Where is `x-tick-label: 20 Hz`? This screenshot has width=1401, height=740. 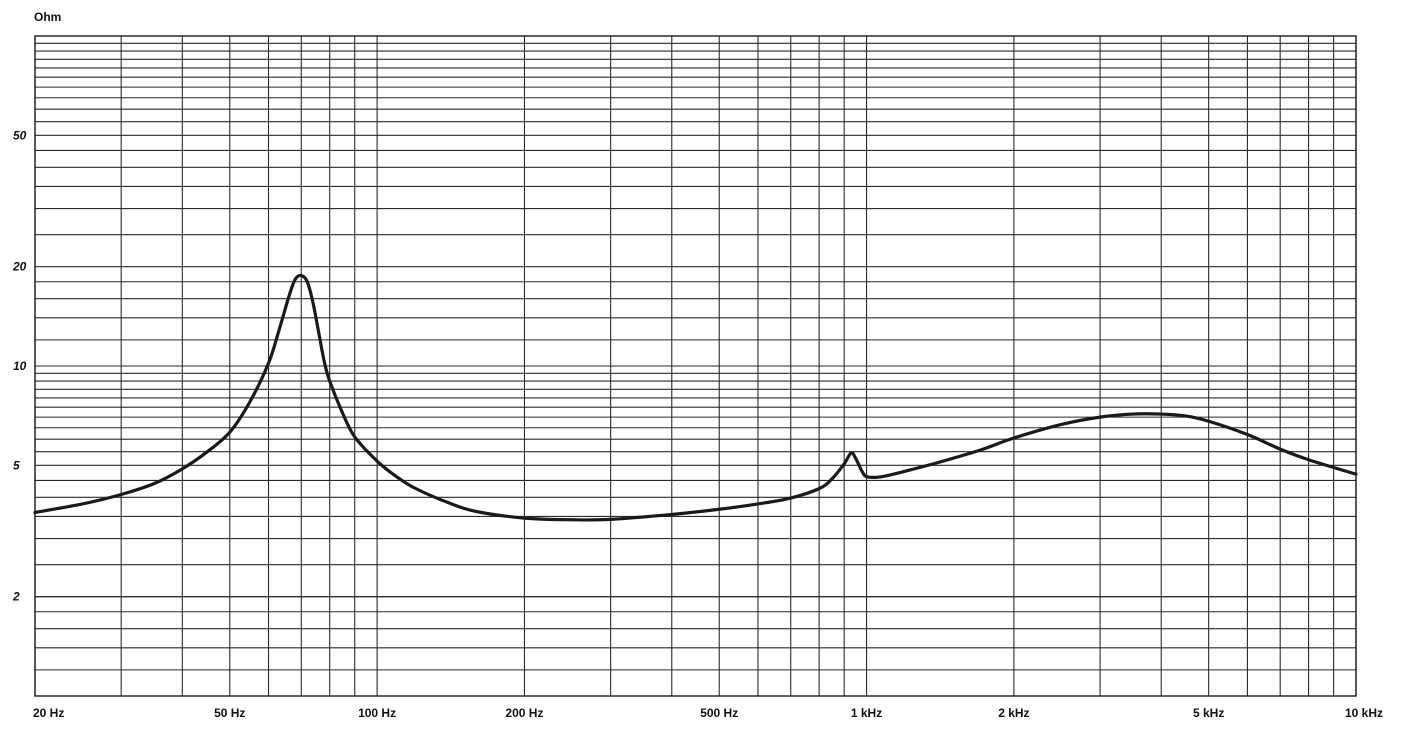 x-tick-label: 20 Hz is located at coordinates (48, 713).